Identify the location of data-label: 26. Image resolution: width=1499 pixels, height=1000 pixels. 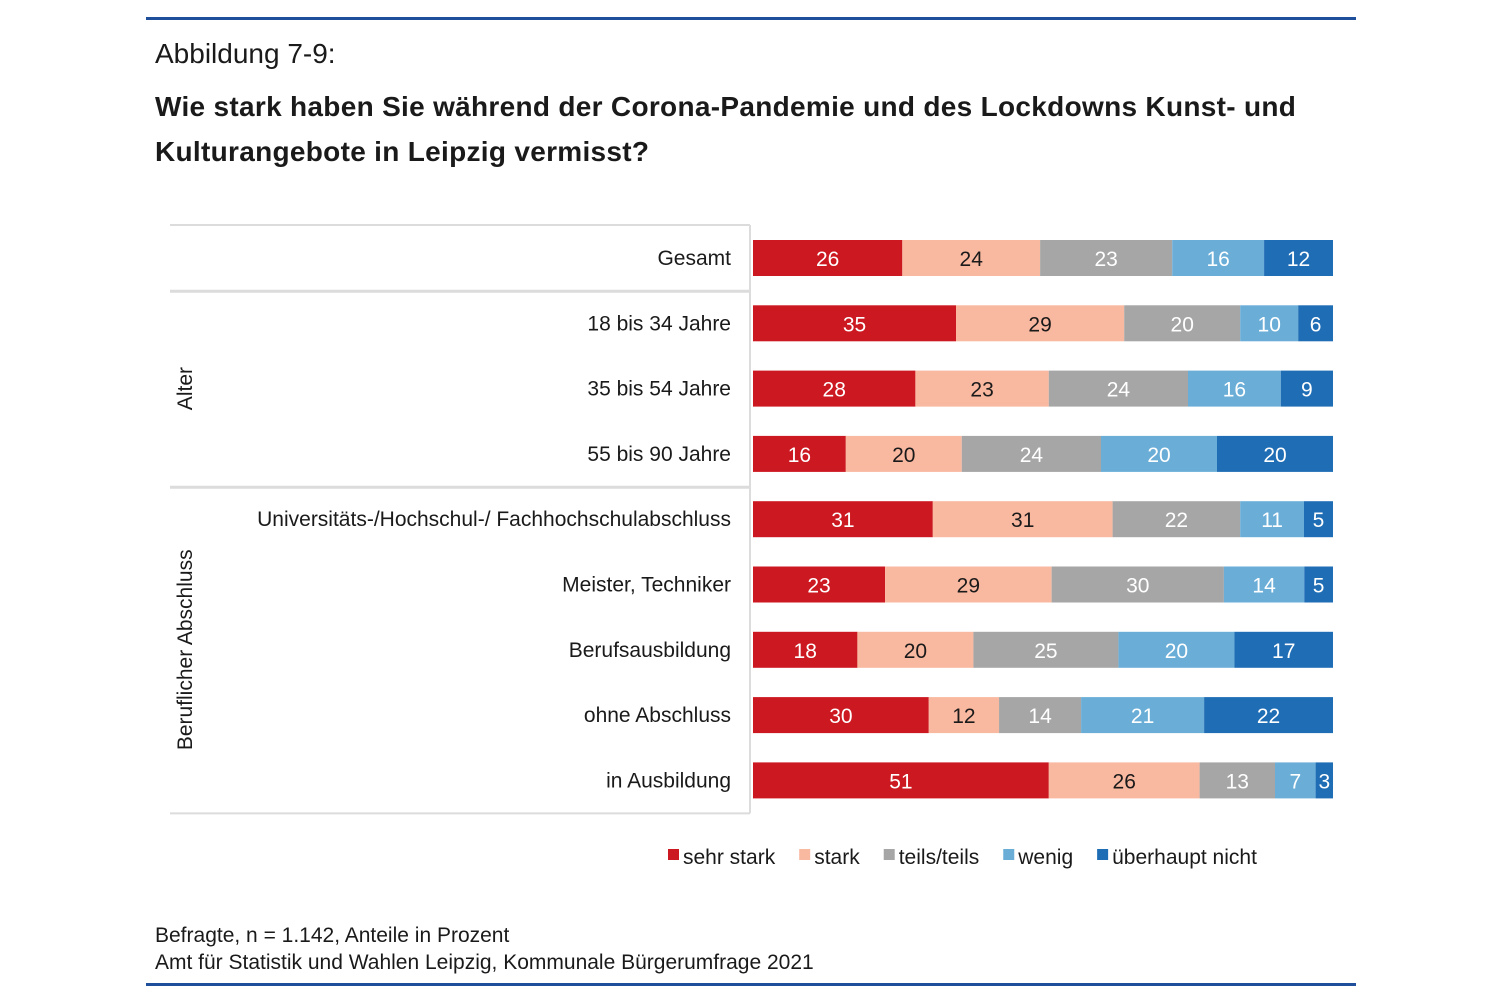
(1124, 781).